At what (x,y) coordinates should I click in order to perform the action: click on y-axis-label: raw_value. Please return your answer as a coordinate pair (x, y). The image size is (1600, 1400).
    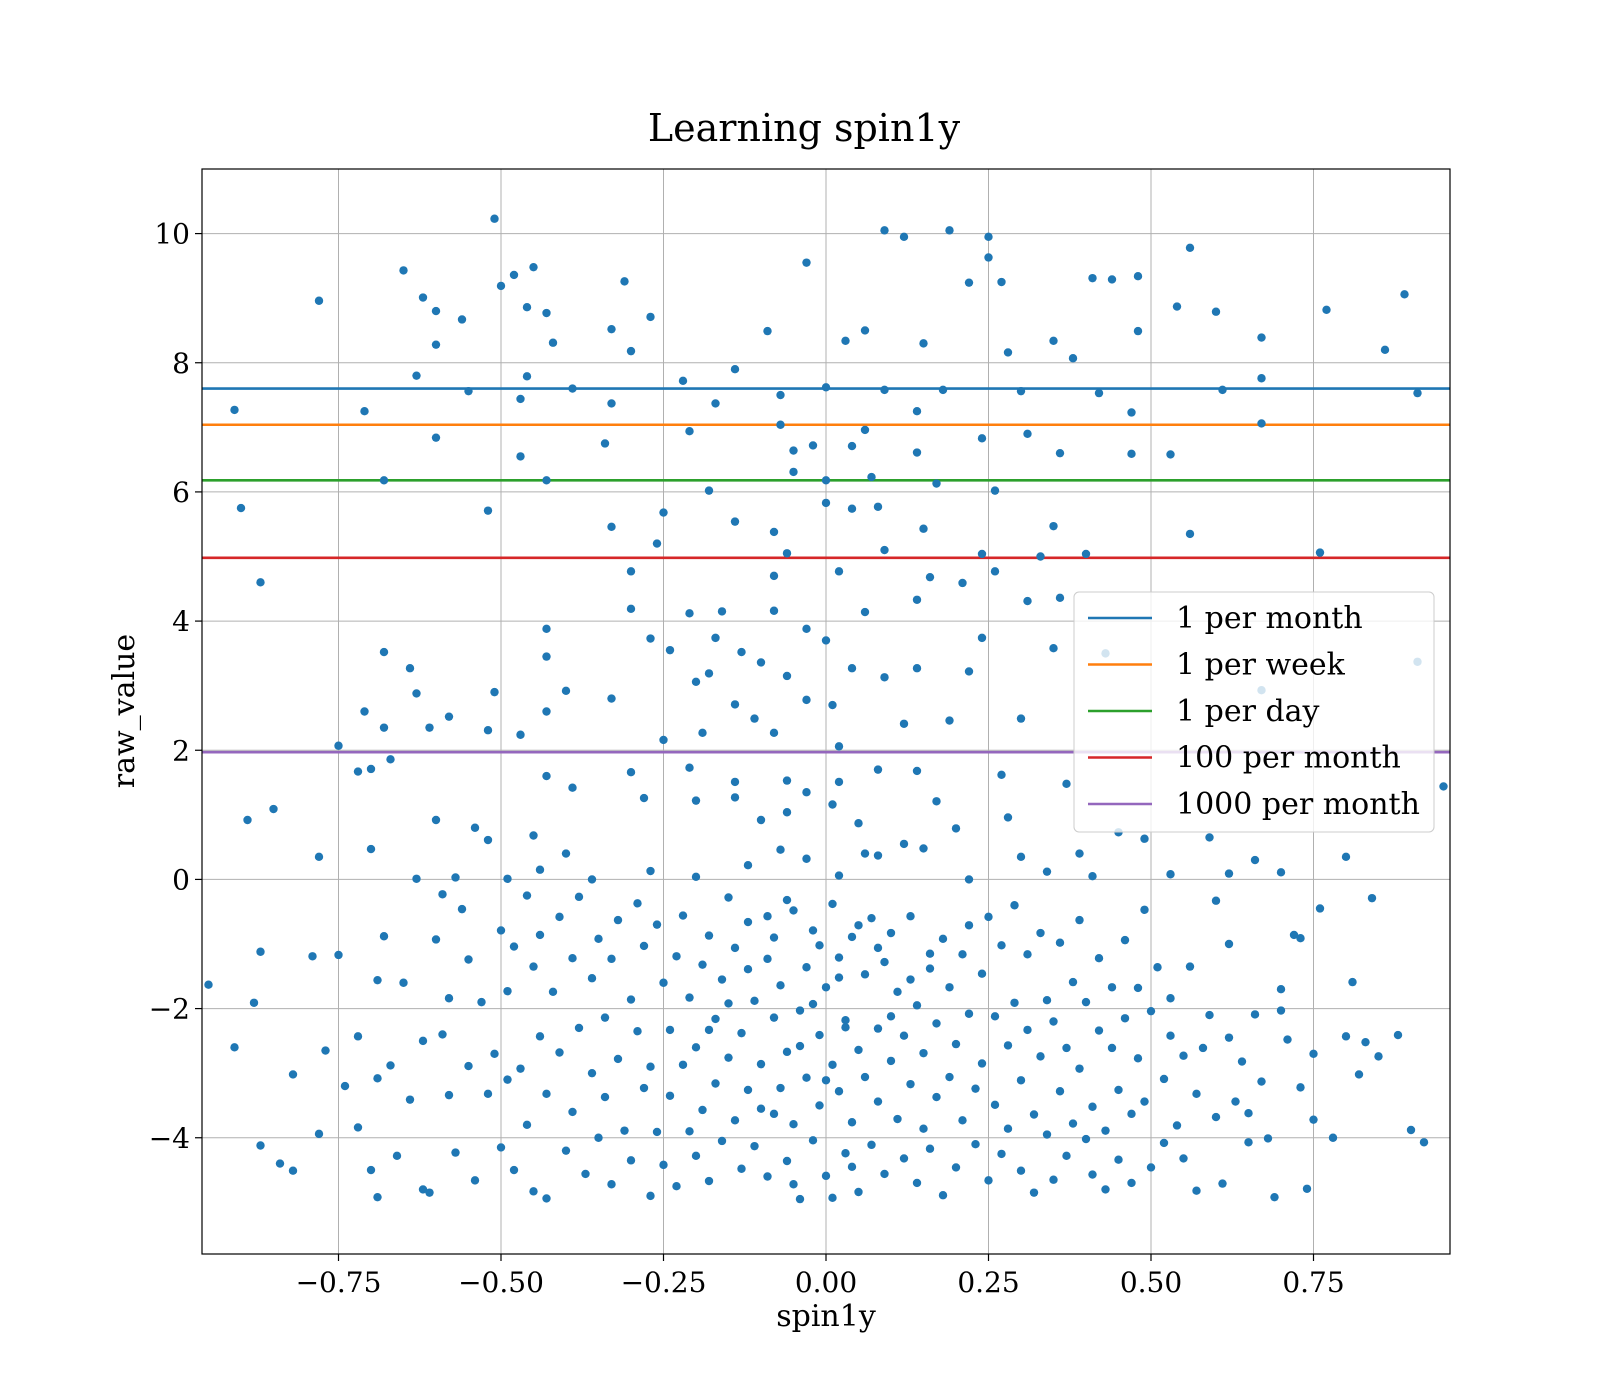
    Looking at the image, I should click on (124, 711).